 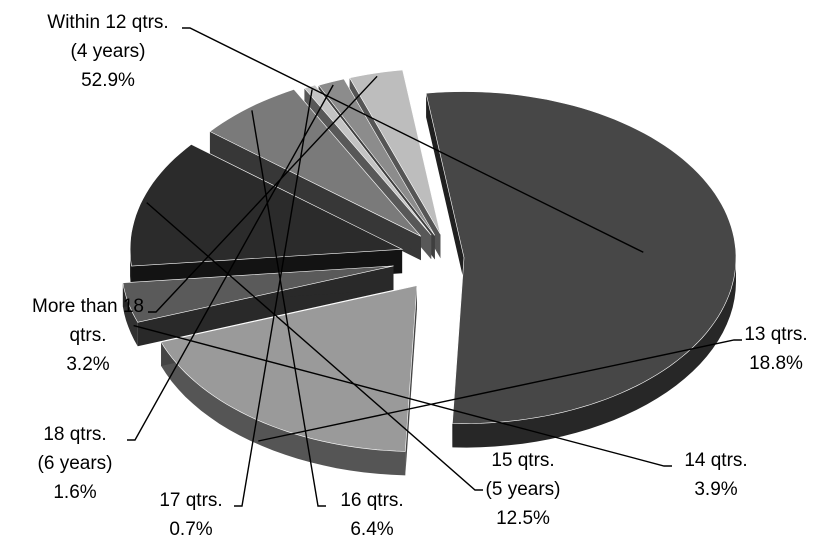 What do you see at coordinates (108, 80) in the screenshot?
I see `slice-value-0: 52.9%` at bounding box center [108, 80].